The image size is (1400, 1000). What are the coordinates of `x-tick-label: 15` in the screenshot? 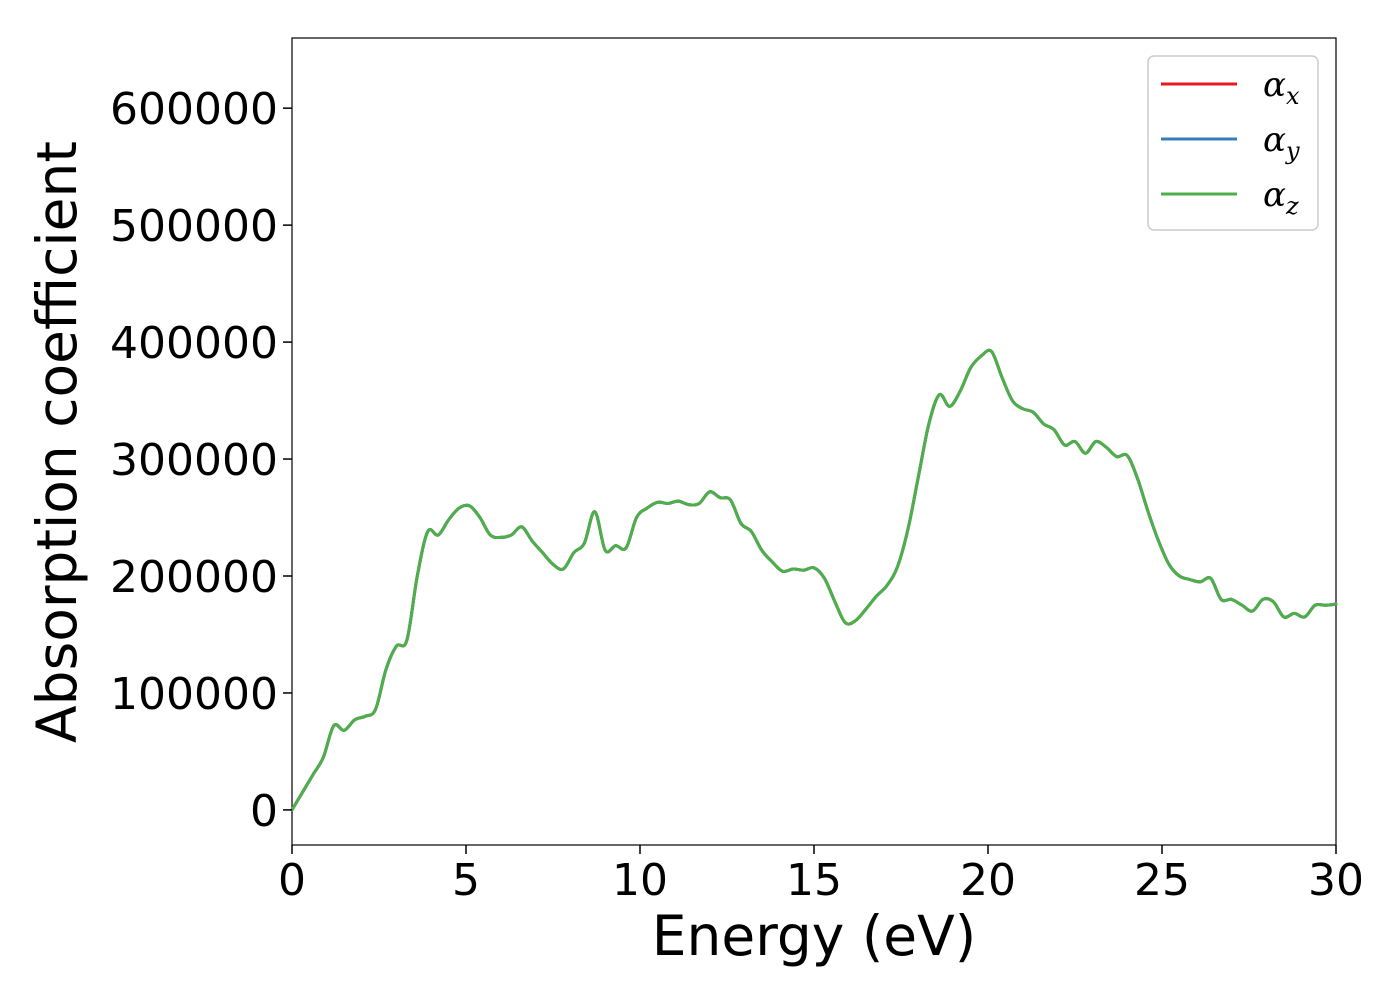 It's located at (814, 880).